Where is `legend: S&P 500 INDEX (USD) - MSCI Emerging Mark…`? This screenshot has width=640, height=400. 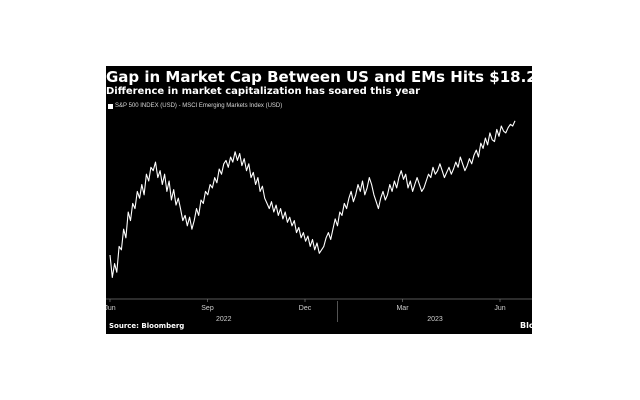 legend: S&P 500 INDEX (USD) - MSCI Emerging Mark… is located at coordinates (195, 106).